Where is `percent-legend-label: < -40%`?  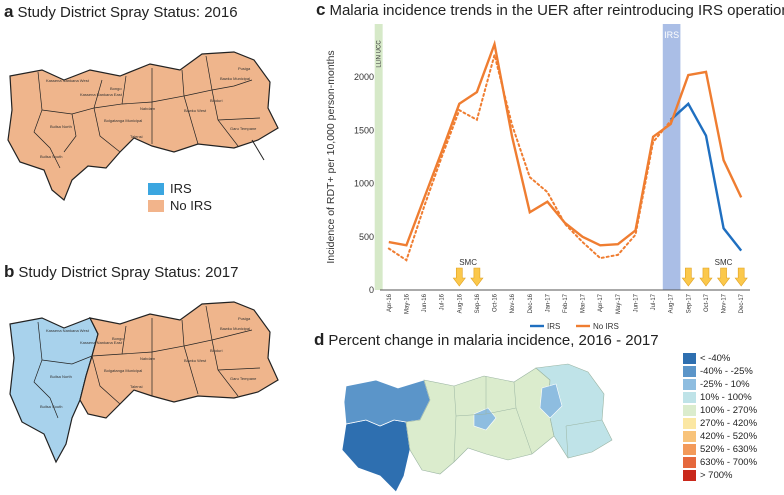
percent-legend-label: < -40% is located at coordinates (715, 358).